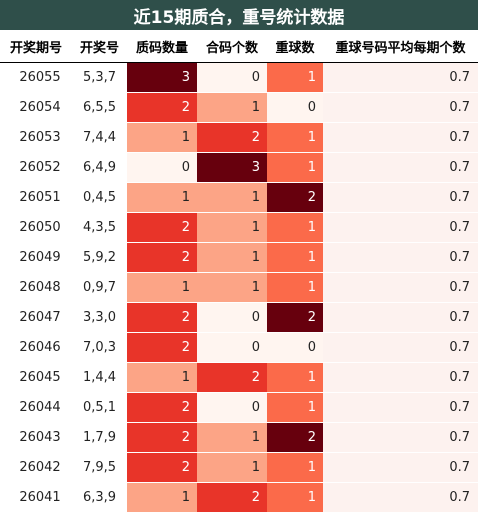 The height and width of the screenshot is (514, 478). What do you see at coordinates (36, 257) in the screenshot?
I see `issue-cell: 26049` at bounding box center [36, 257].